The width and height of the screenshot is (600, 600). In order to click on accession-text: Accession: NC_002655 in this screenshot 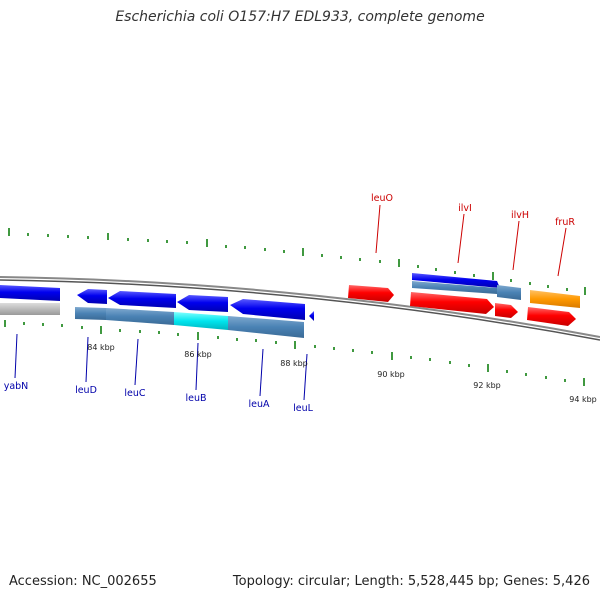, I will do `click(83, 581)`.